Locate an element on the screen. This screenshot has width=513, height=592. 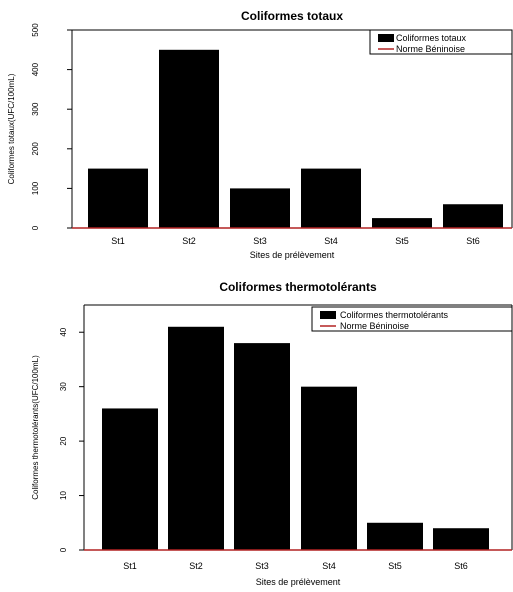
legend-label-series: Coliformes totaux is located at coordinates (431, 38).